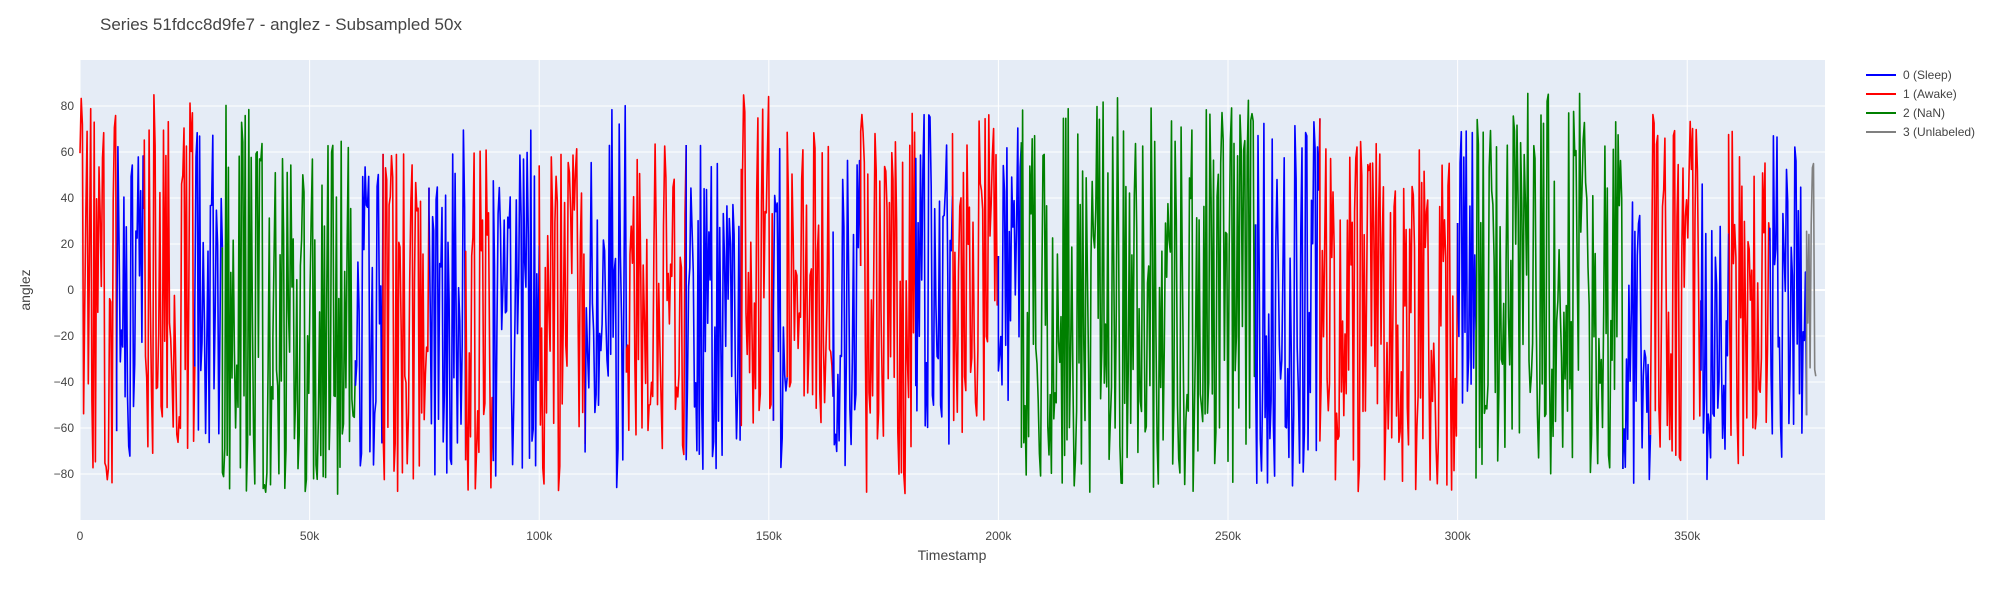 Image resolution: width=2000 pixels, height=605 pixels. I want to click on series-segment-3-unlabeled-, so click(1811, 289).